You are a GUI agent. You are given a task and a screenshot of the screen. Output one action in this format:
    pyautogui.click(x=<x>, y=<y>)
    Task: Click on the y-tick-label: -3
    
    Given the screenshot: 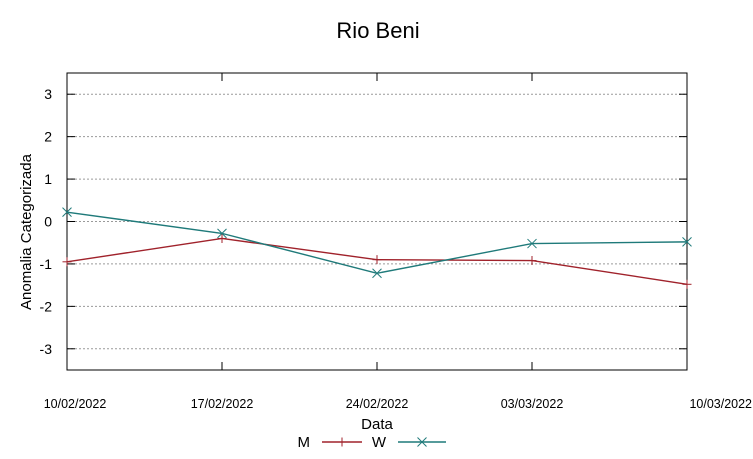 What is the action you would take?
    pyautogui.click(x=46, y=349)
    